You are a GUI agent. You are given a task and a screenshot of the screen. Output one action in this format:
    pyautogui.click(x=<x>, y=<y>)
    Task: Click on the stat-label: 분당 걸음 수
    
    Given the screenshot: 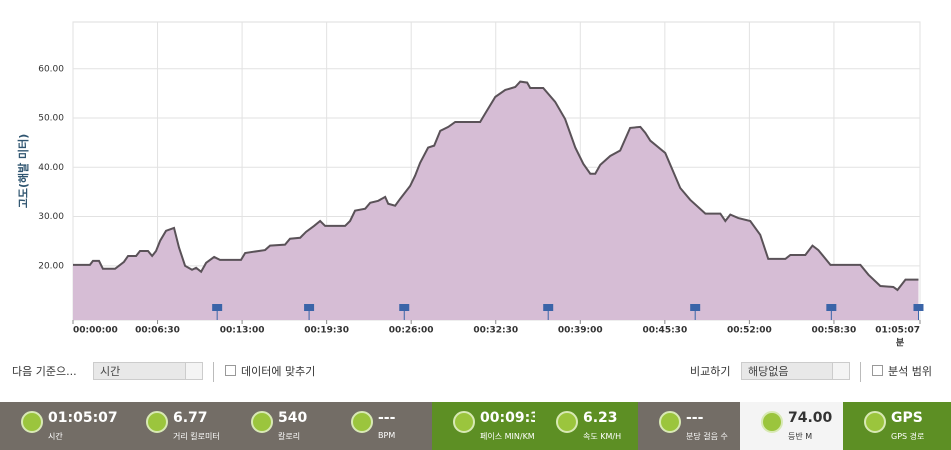 What is the action you would take?
    pyautogui.click(x=707, y=436)
    